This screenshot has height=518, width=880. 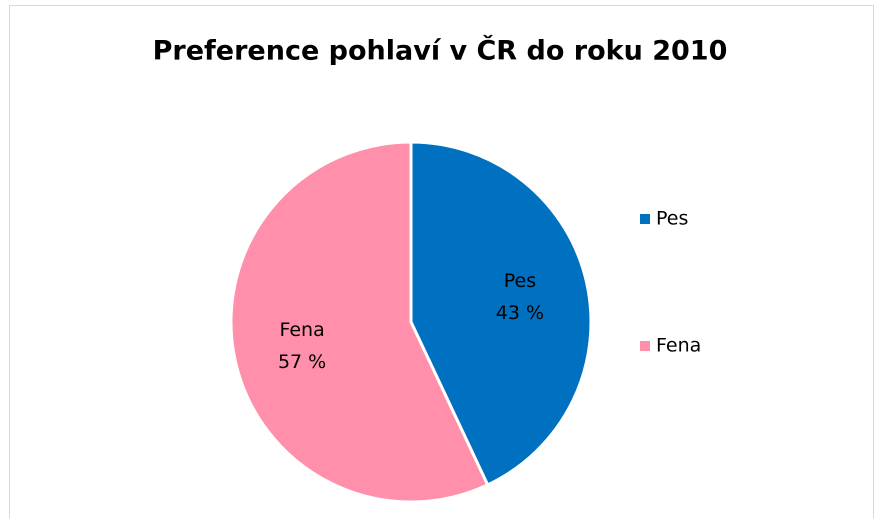 What do you see at coordinates (520, 281) in the screenshot?
I see `slice-category-label: Pes` at bounding box center [520, 281].